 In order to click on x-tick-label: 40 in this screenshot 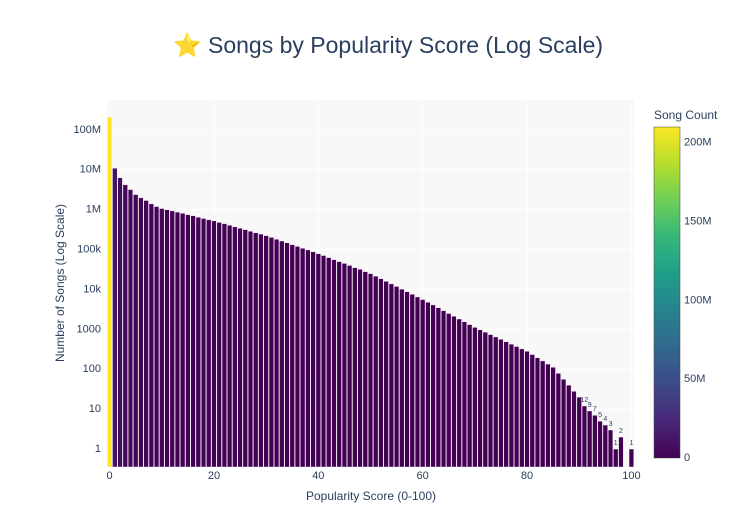, I will do `click(318, 476)`.